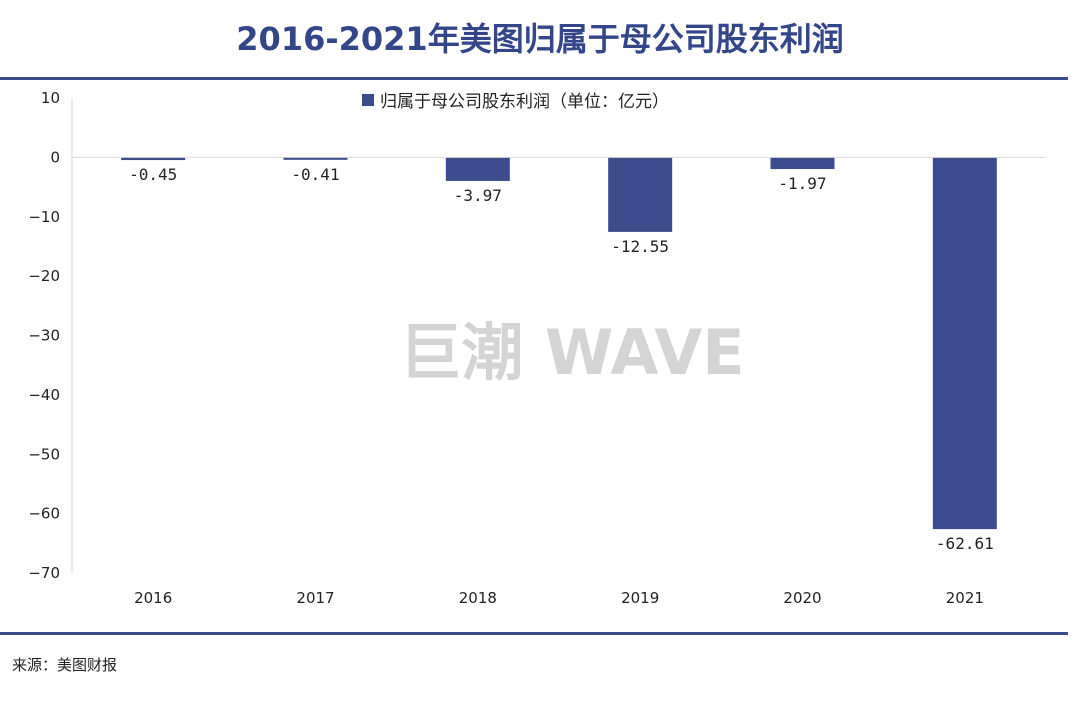  I want to click on y-axis: 10 0 −10 −20 −30 −40 −50 −60 −70, so click(50, 335).